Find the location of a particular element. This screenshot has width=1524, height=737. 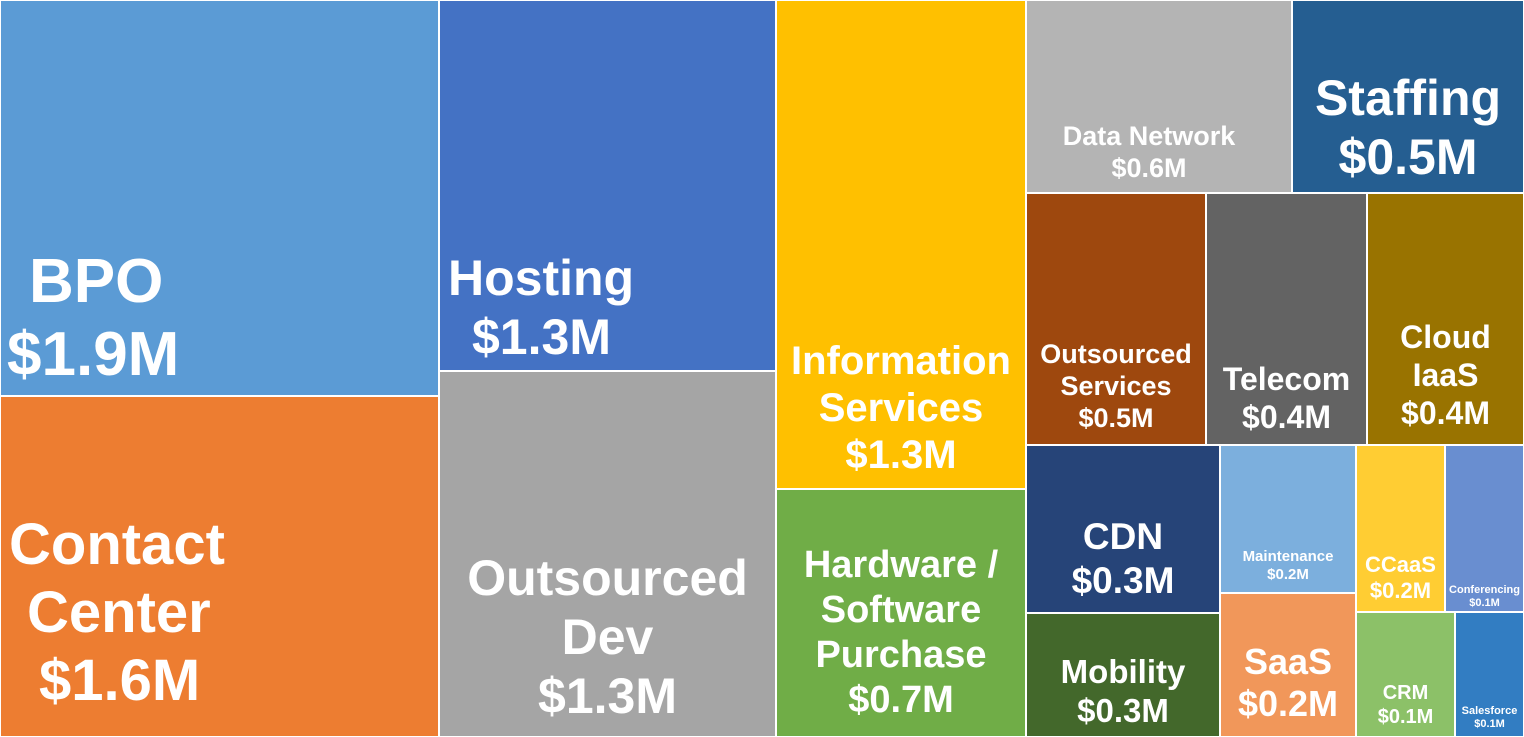

treemap-tile-ccaas: CCaaS $0.2M is located at coordinates (1400, 528).